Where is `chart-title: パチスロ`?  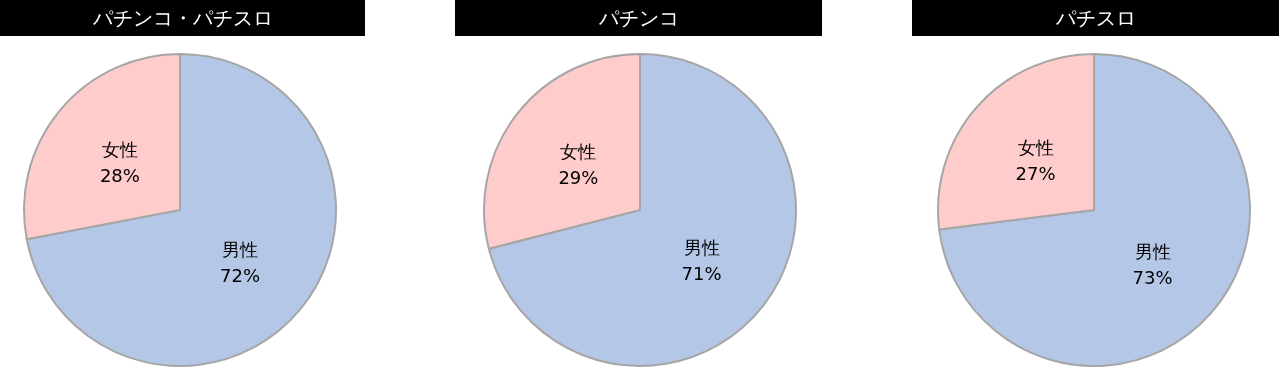
chart-title: パチスロ is located at coordinates (1095, 18).